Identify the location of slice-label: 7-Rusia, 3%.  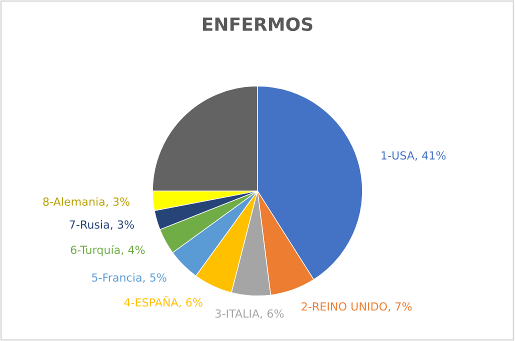
(102, 225).